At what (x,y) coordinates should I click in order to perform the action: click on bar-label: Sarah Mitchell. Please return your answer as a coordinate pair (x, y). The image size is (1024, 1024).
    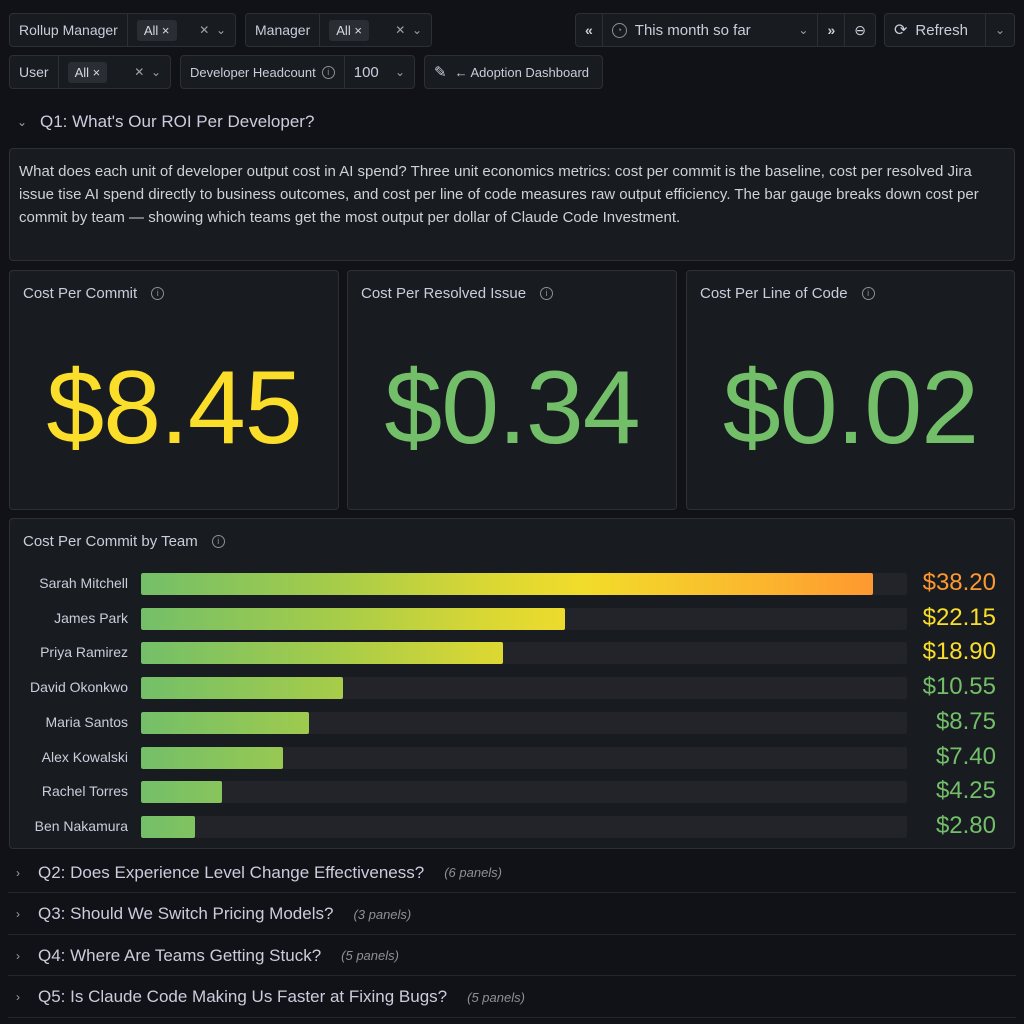
    Looking at the image, I should click on (83, 583).